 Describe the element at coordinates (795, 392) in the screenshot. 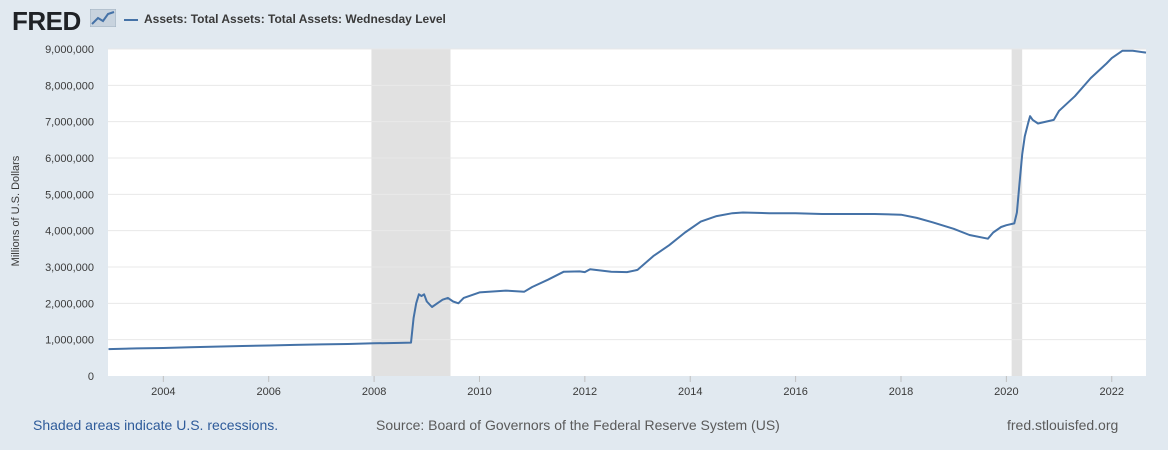

I see `x-tick-label: 2016` at that location.